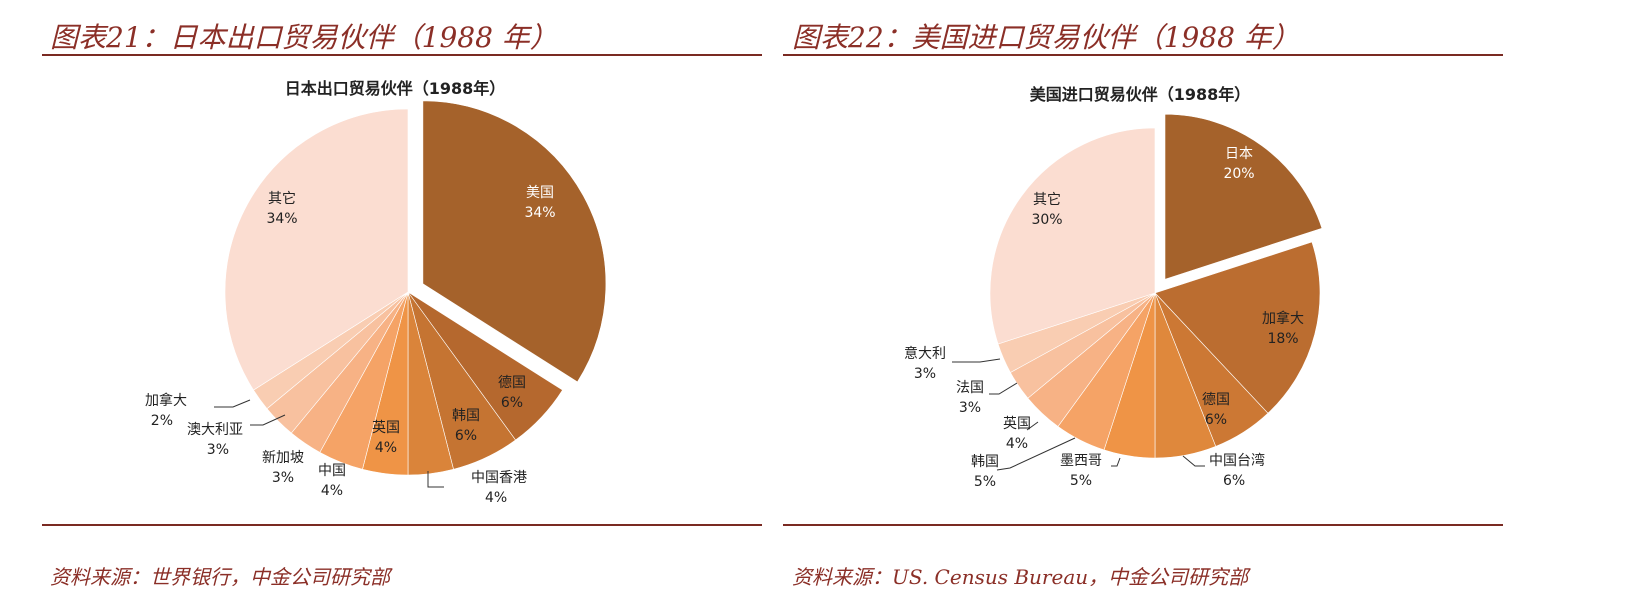 The height and width of the screenshot is (608, 1650). Describe the element at coordinates (970, 388) in the screenshot. I see `slice-category-label: 法国` at that location.